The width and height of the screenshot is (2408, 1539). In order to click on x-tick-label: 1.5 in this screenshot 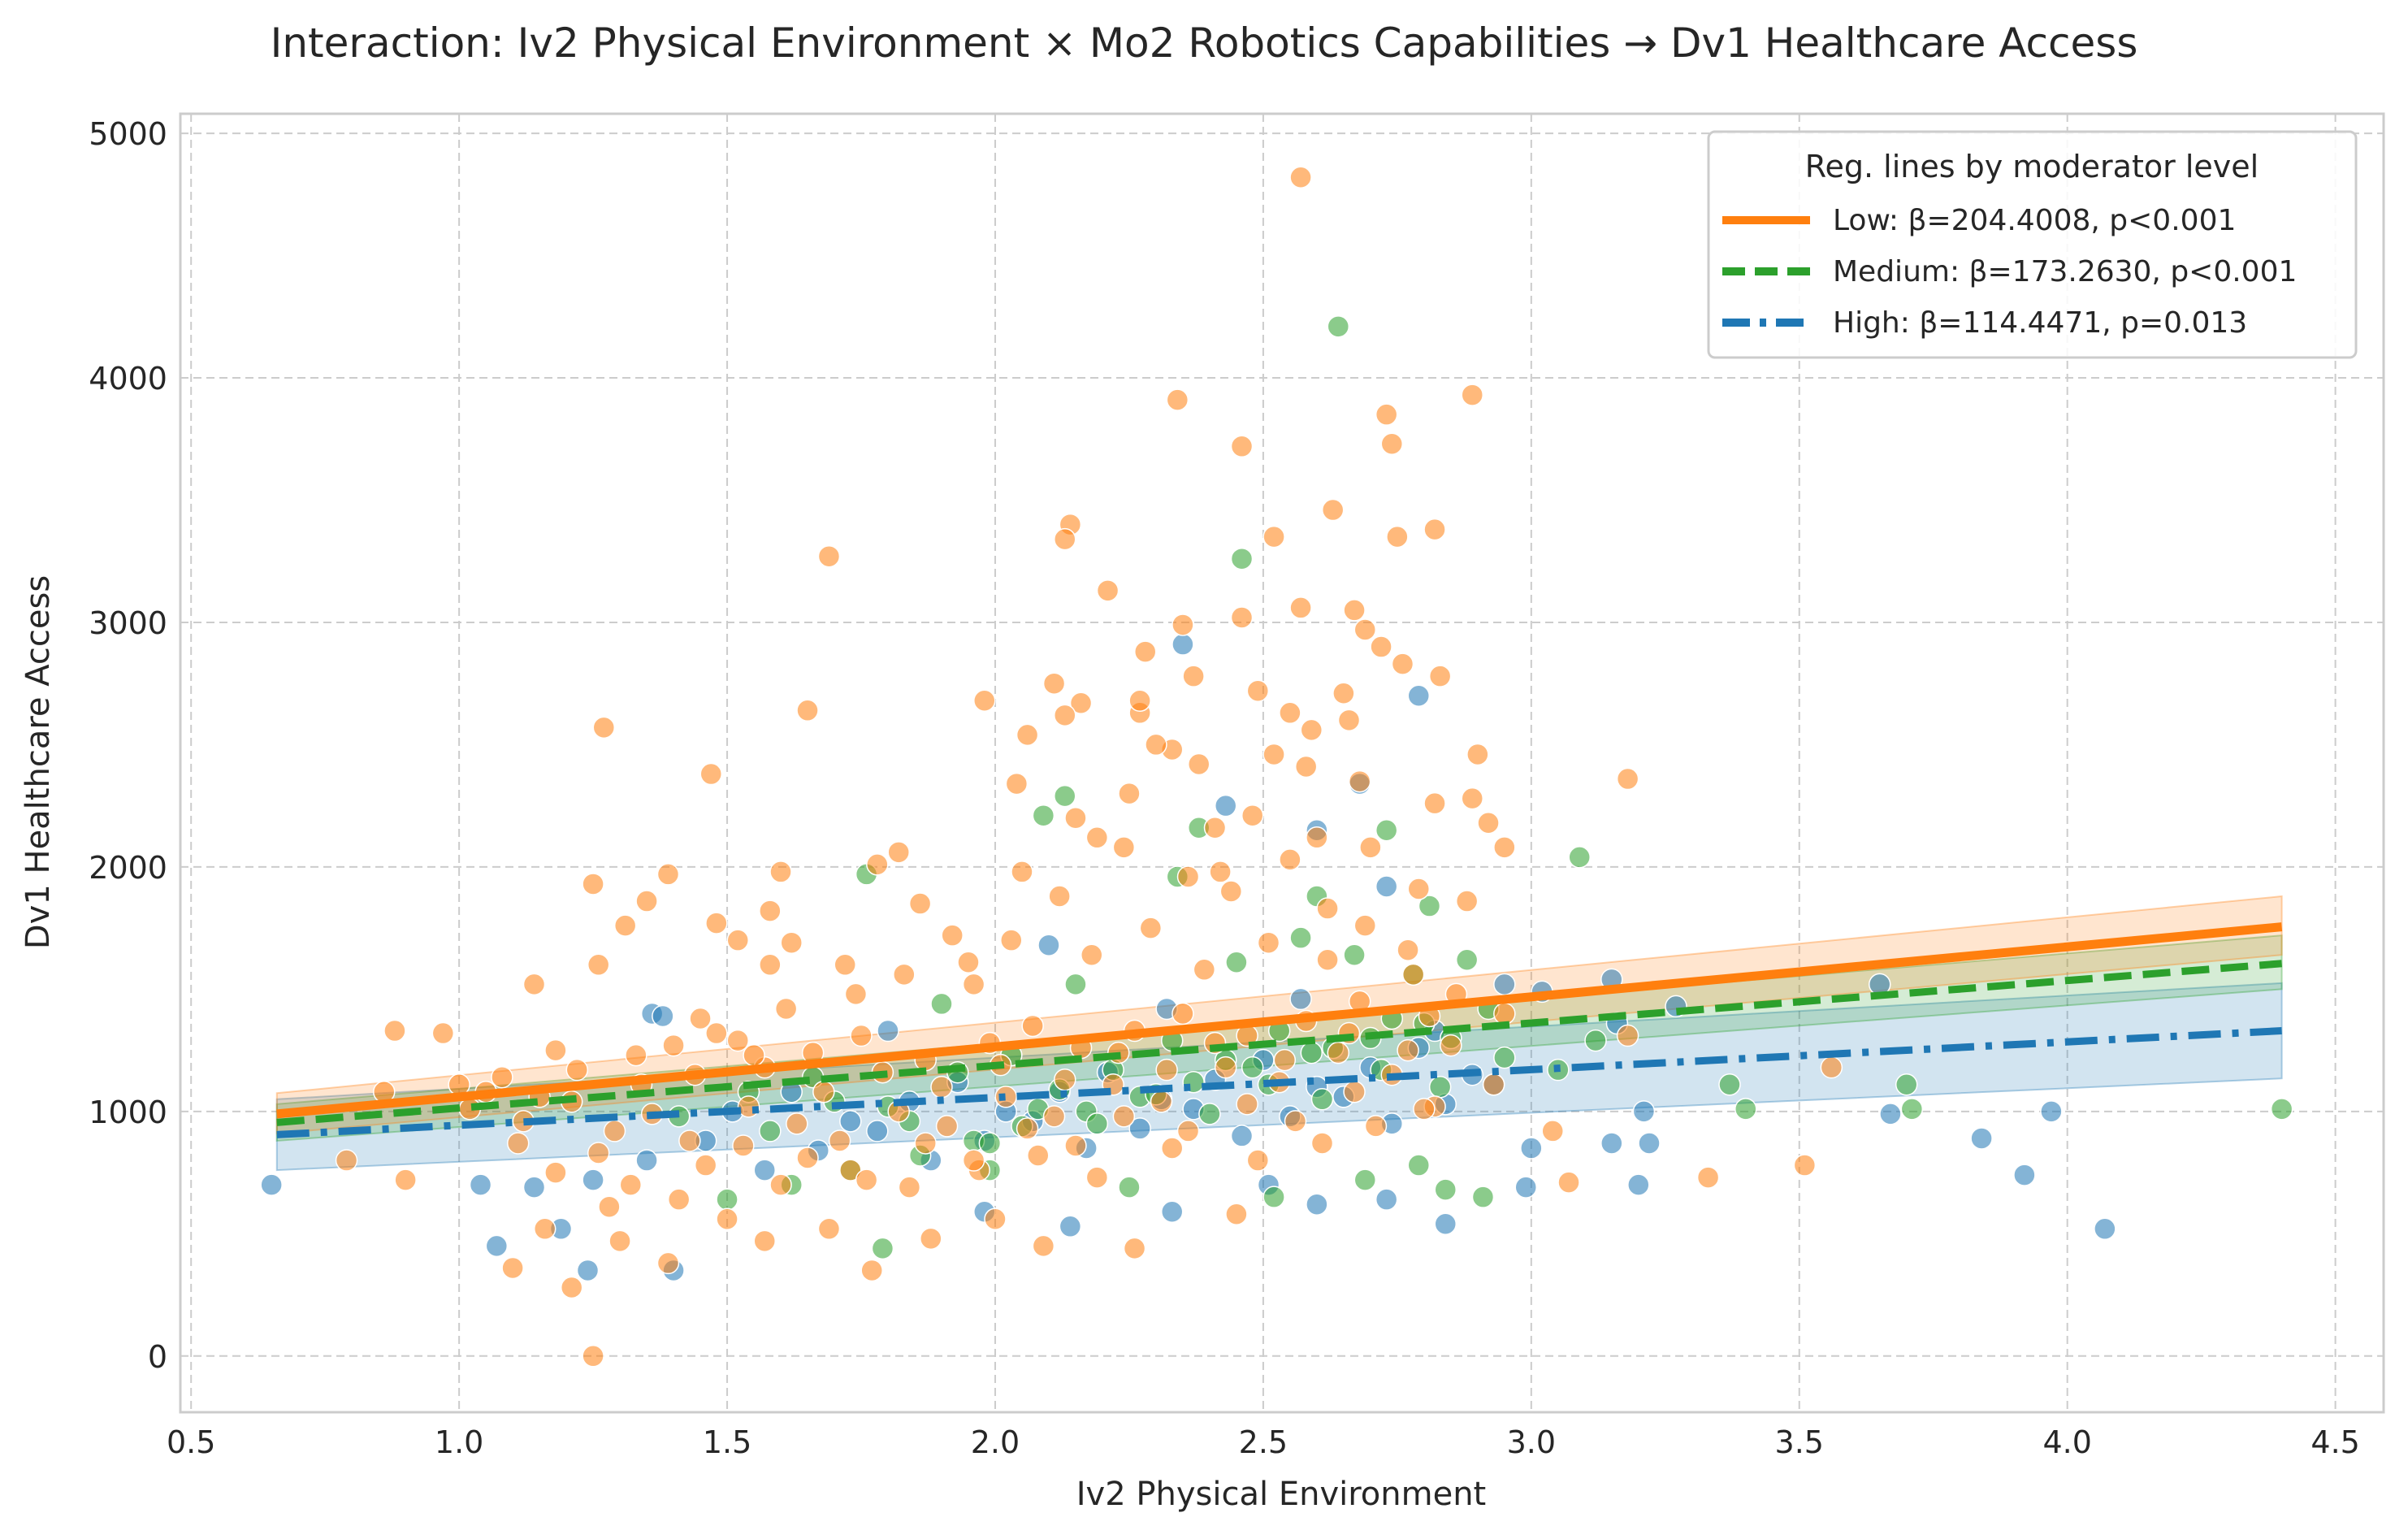, I will do `click(727, 1442)`.